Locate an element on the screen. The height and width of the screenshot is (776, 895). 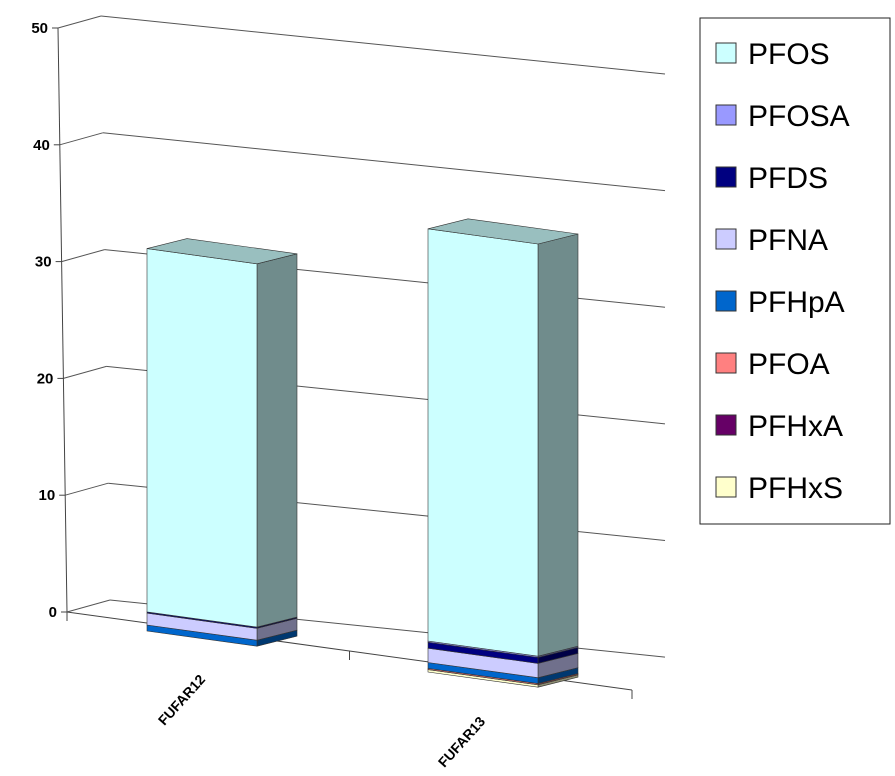
legend-label: PFNA is located at coordinates (788, 240).